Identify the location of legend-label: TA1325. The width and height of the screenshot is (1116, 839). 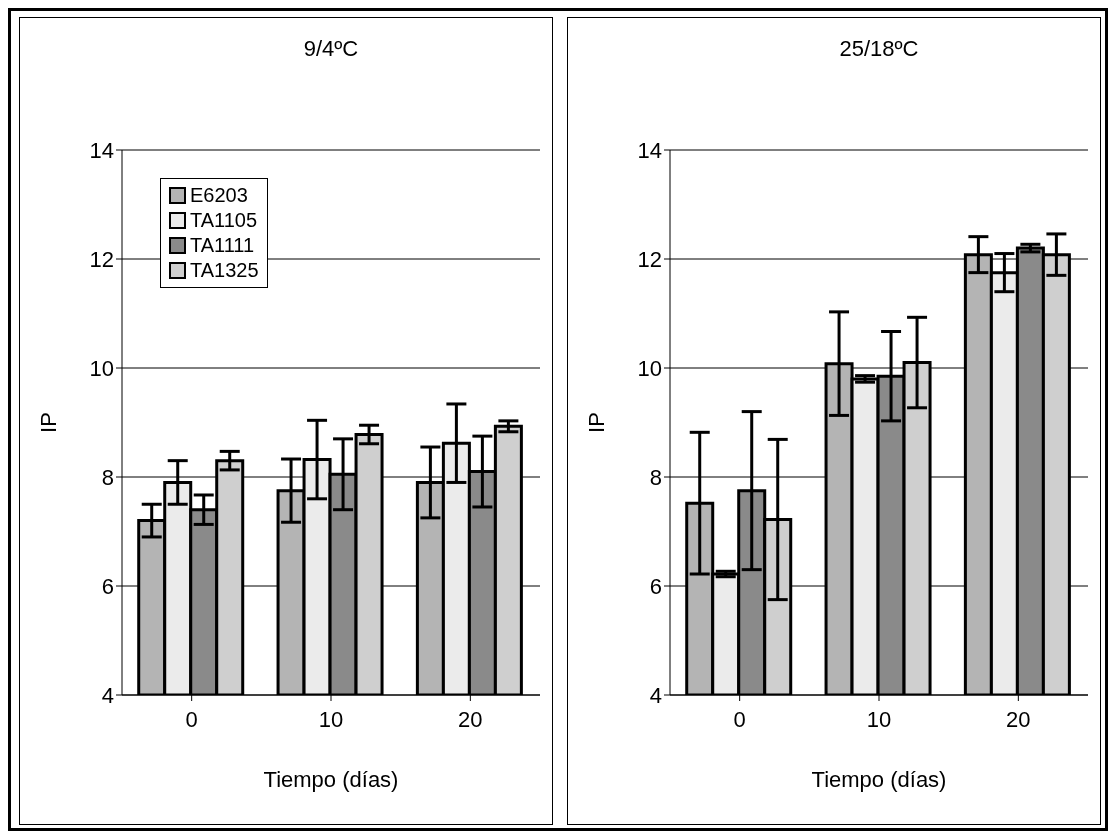
(224, 270).